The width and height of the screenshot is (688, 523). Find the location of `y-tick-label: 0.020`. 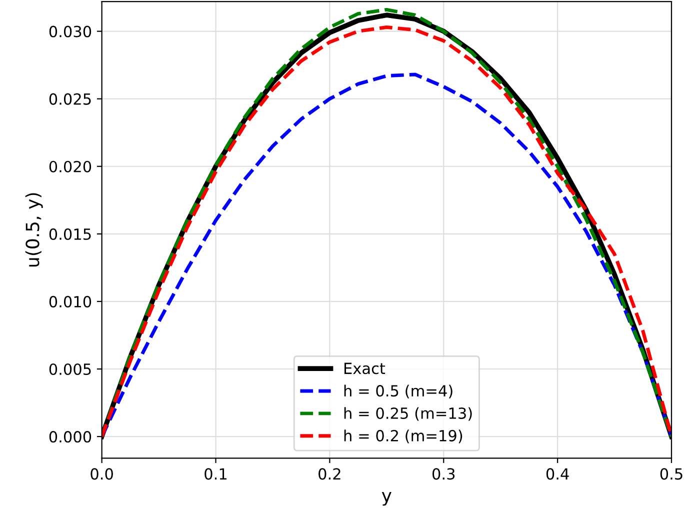

y-tick-label: 0.020 is located at coordinates (70, 166).